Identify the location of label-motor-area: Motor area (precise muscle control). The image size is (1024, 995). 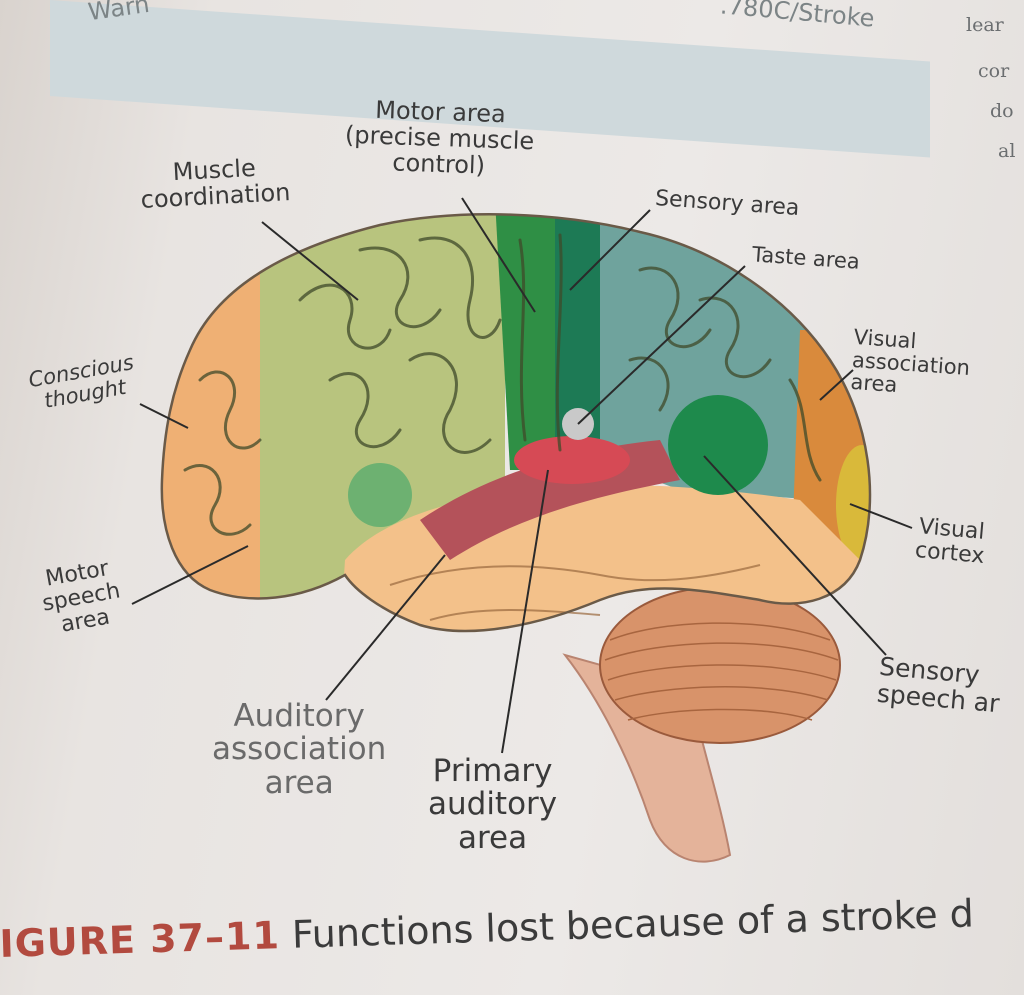
(440, 139).